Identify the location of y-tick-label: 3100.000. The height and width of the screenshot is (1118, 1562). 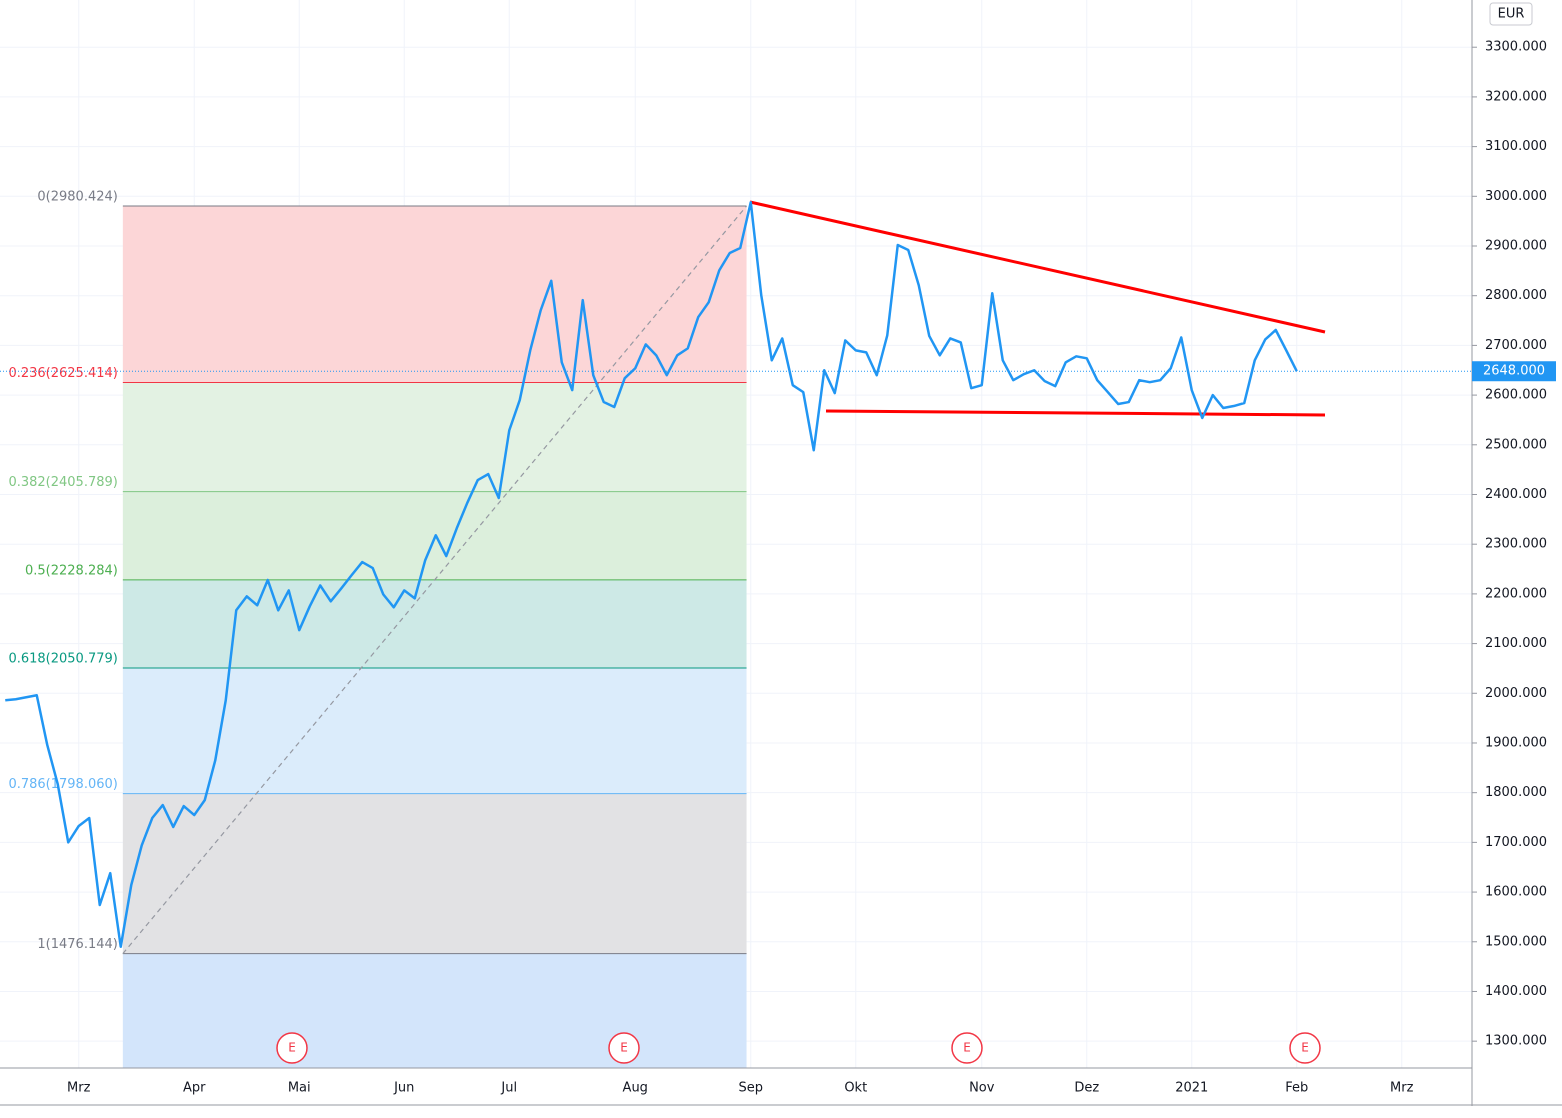
(1516, 146).